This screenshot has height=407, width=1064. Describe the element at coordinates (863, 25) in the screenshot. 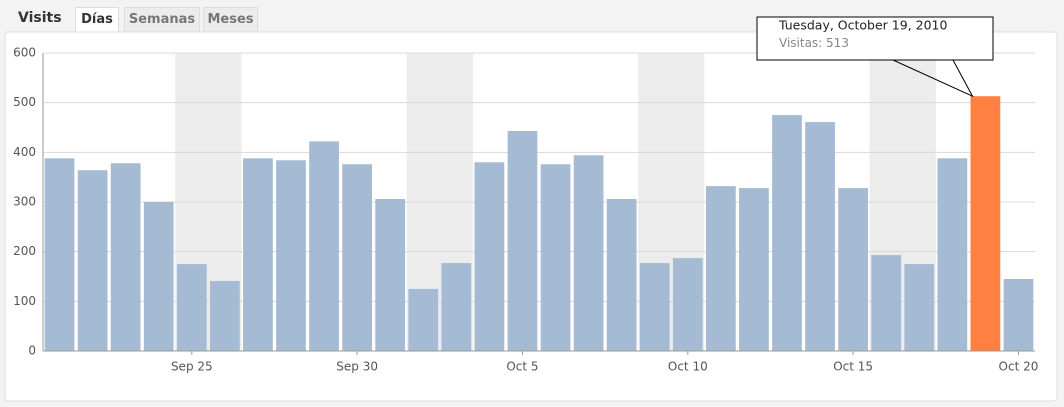

I see `tooltip-title: Tuesday, October 19, 2010` at that location.